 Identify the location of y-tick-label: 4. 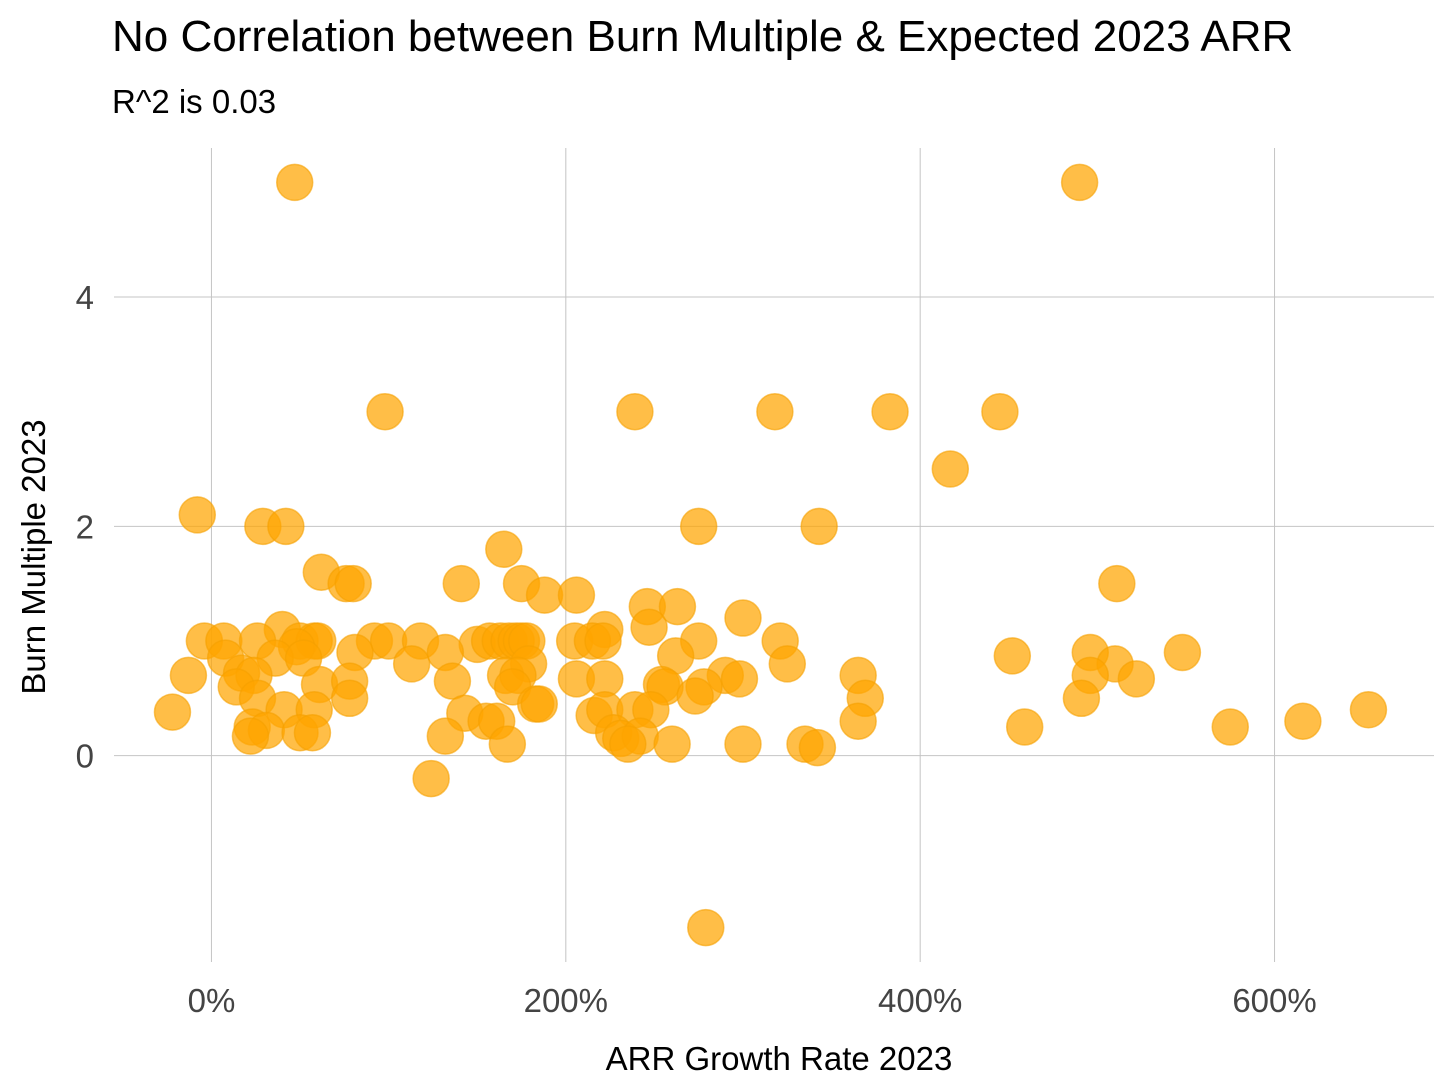
(85, 297).